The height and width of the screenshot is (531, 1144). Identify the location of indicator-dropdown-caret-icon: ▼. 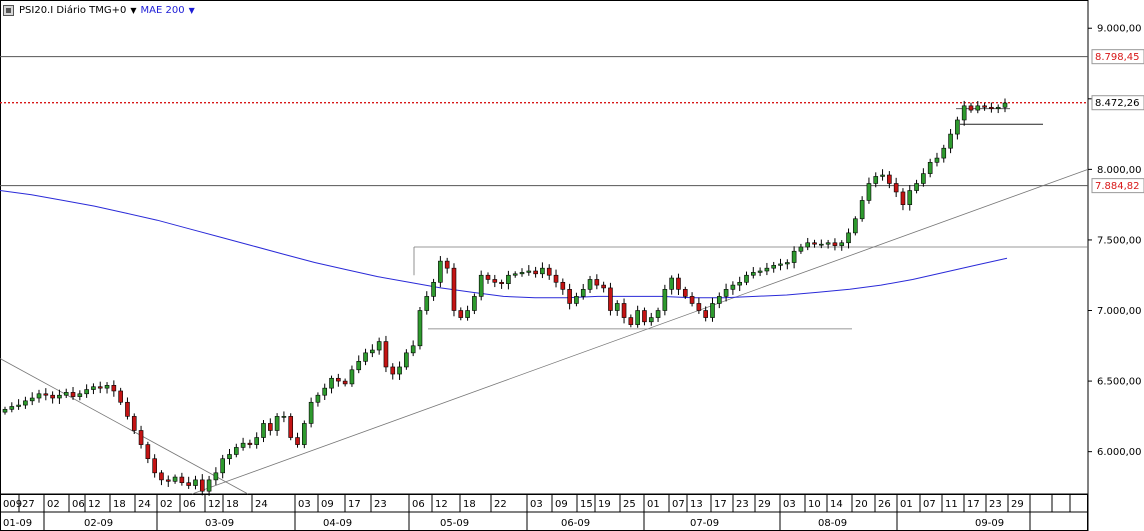
(191, 10).